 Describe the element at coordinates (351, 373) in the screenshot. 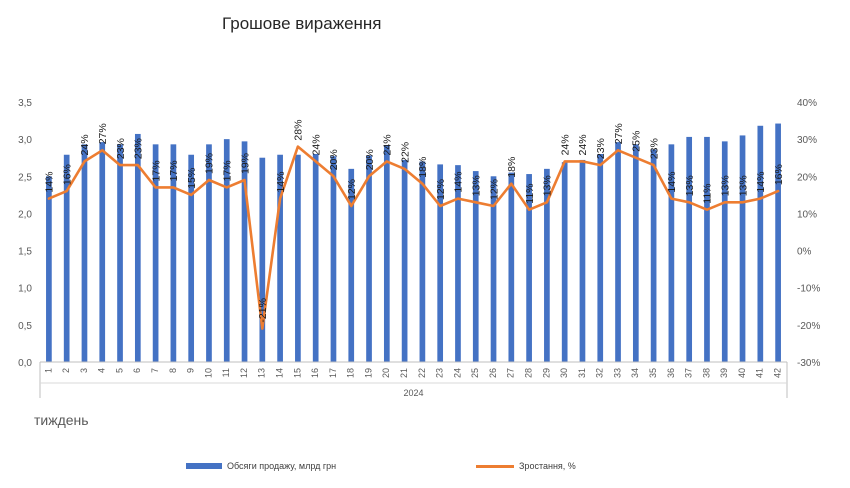

I see `x-tick-label: 18` at that location.